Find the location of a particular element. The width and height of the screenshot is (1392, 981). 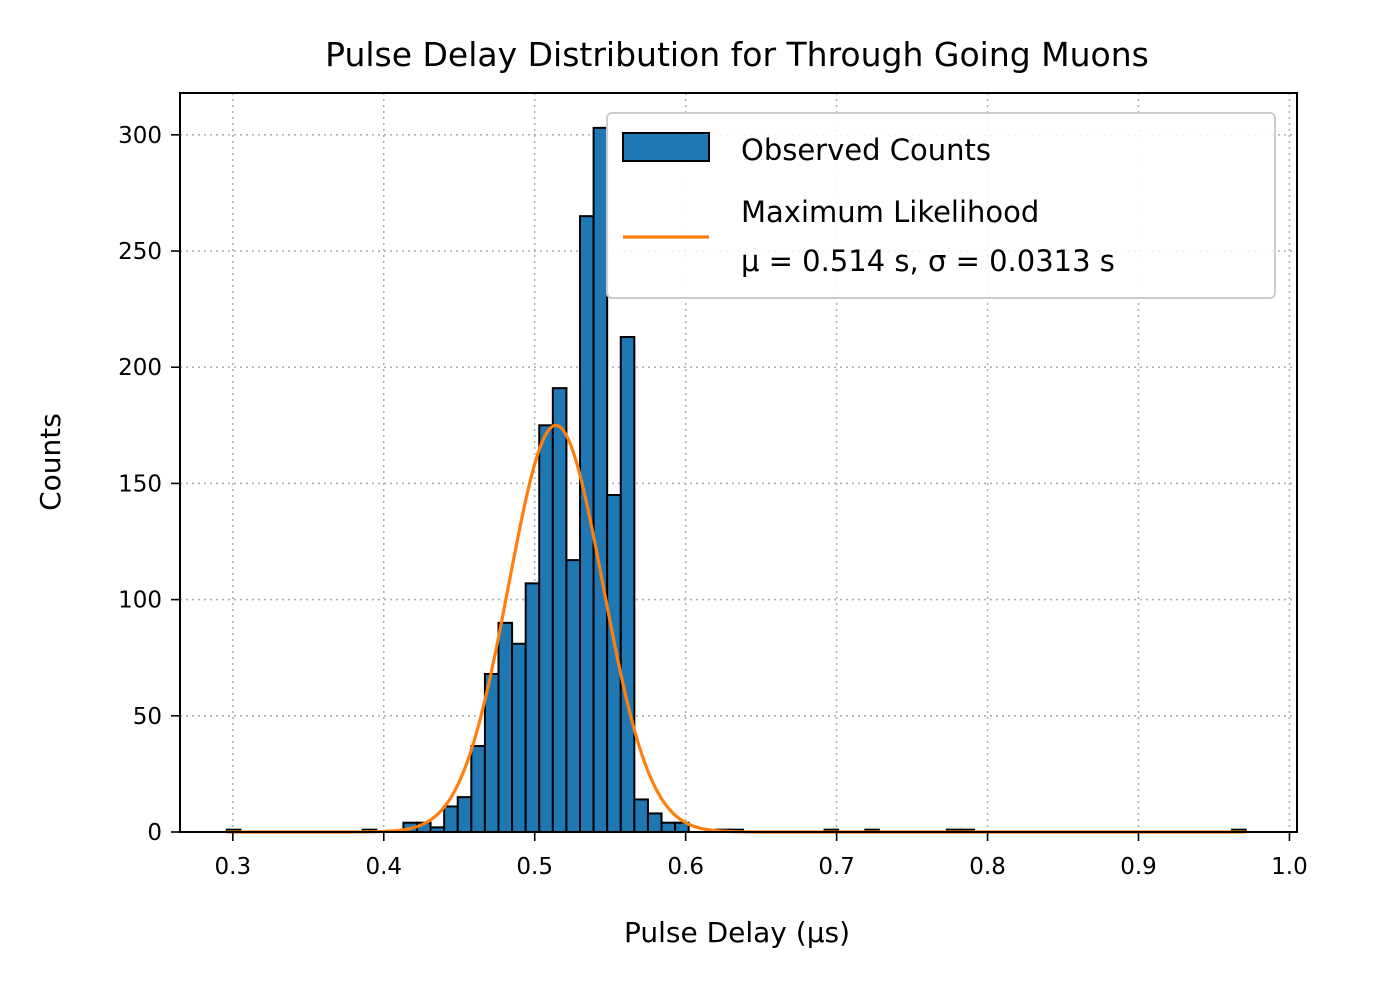

legend-label-observed: Observed Counts is located at coordinates (866, 150).